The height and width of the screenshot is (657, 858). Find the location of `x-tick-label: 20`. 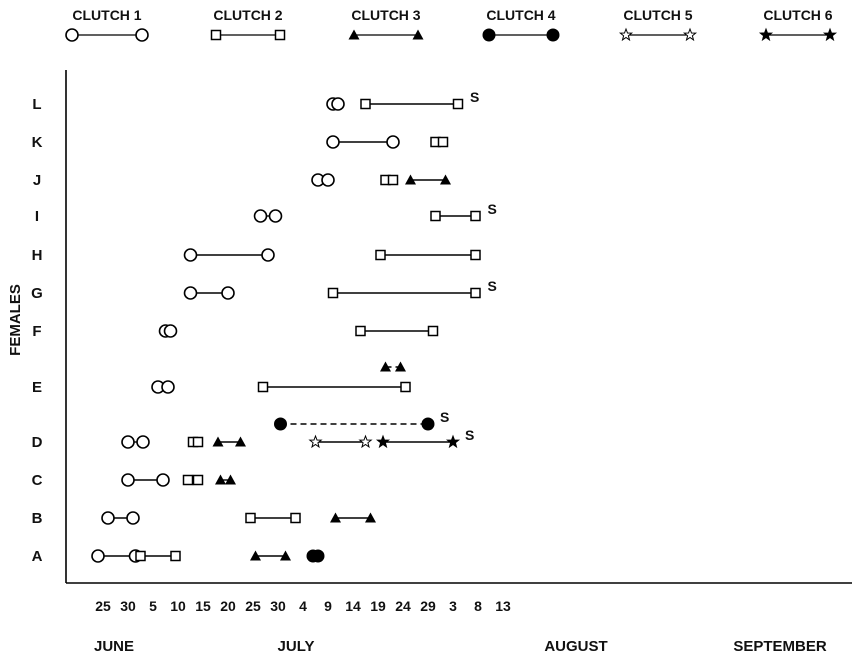

x-tick-label: 20 is located at coordinates (228, 606).